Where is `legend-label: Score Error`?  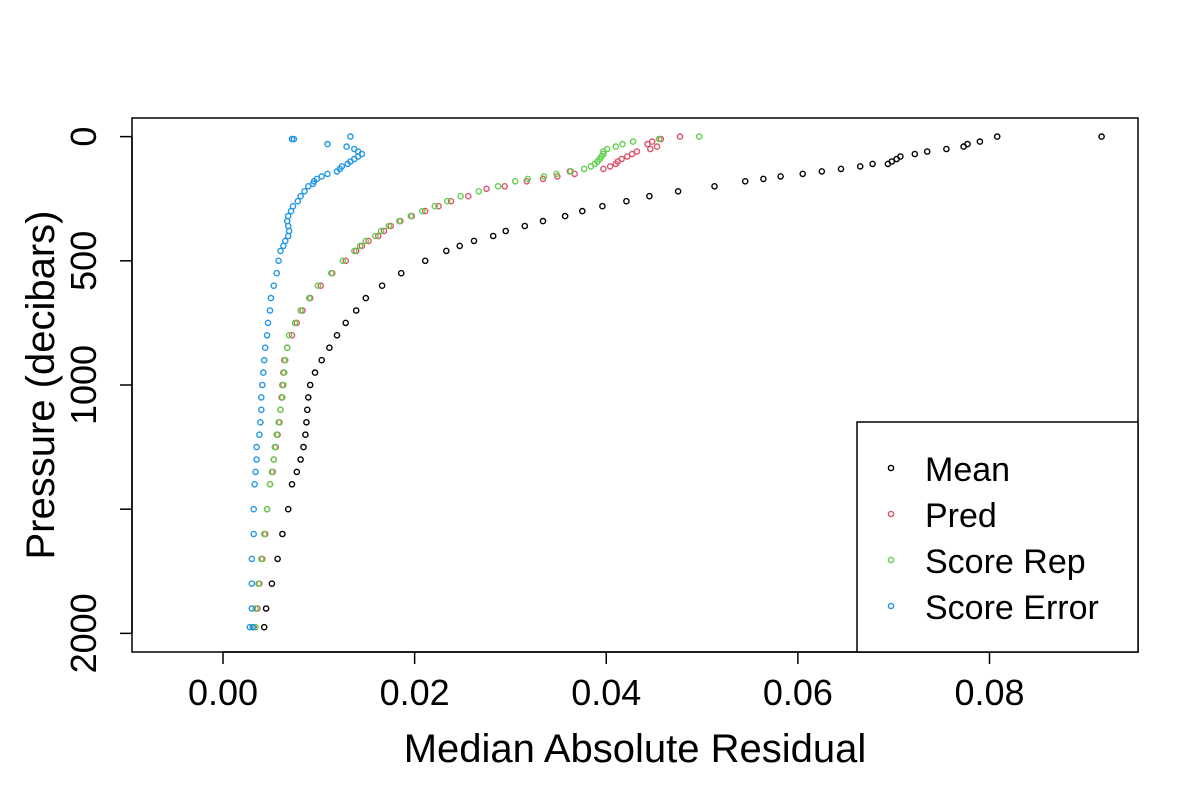 legend-label: Score Error is located at coordinates (1012, 608).